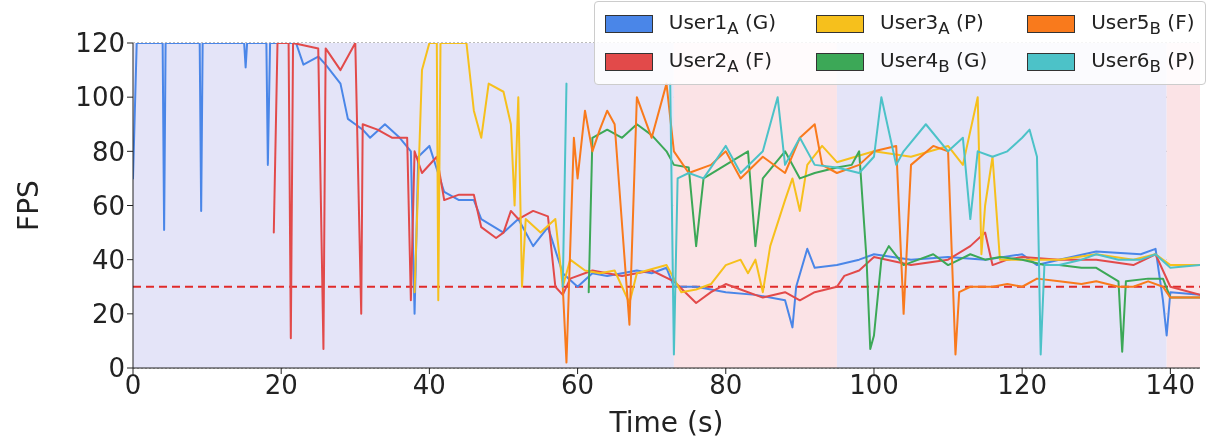 The height and width of the screenshot is (445, 1209). Describe the element at coordinates (28, 205) in the screenshot. I see `y-axis-title: FPS` at that location.